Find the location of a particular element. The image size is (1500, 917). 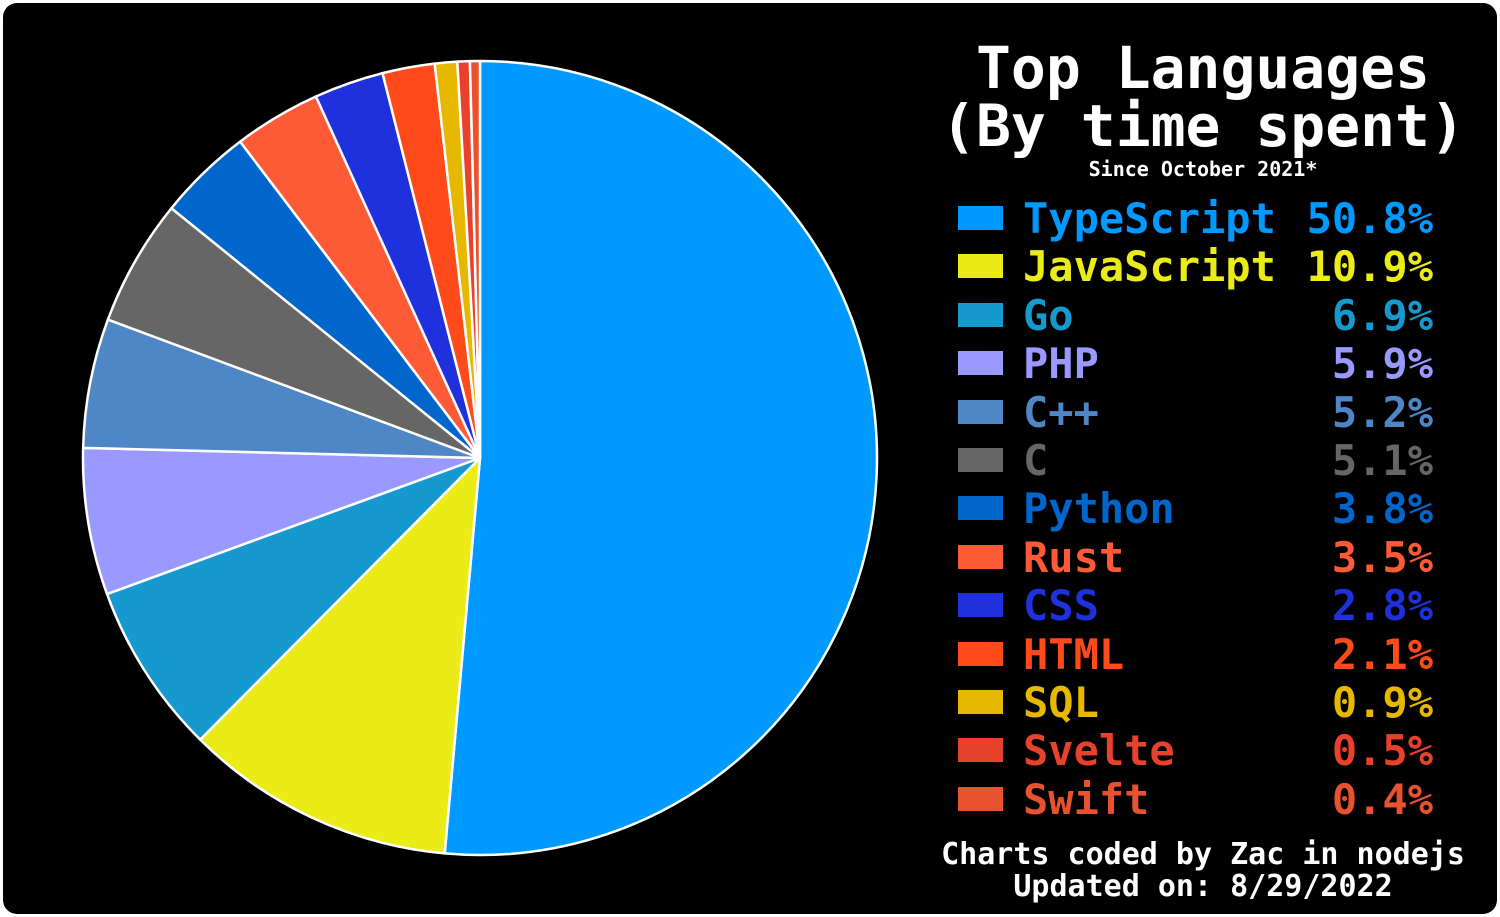

legend-label: HTML is located at coordinates (1074, 654).